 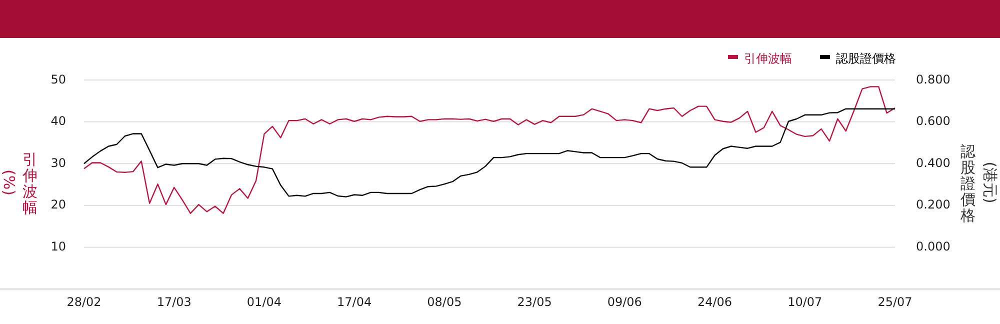 What do you see at coordinates (534, 302) in the screenshot?
I see `x-tick-label: 23/05` at bounding box center [534, 302].